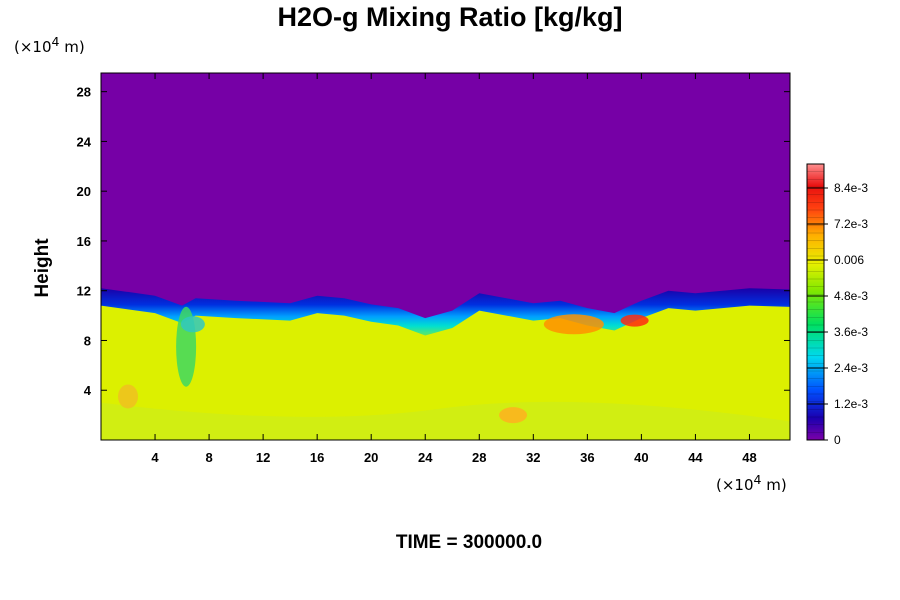 This screenshot has height=600, width=900. Describe the element at coordinates (383, 365) in the screenshot. I see `moist-features` at that location.